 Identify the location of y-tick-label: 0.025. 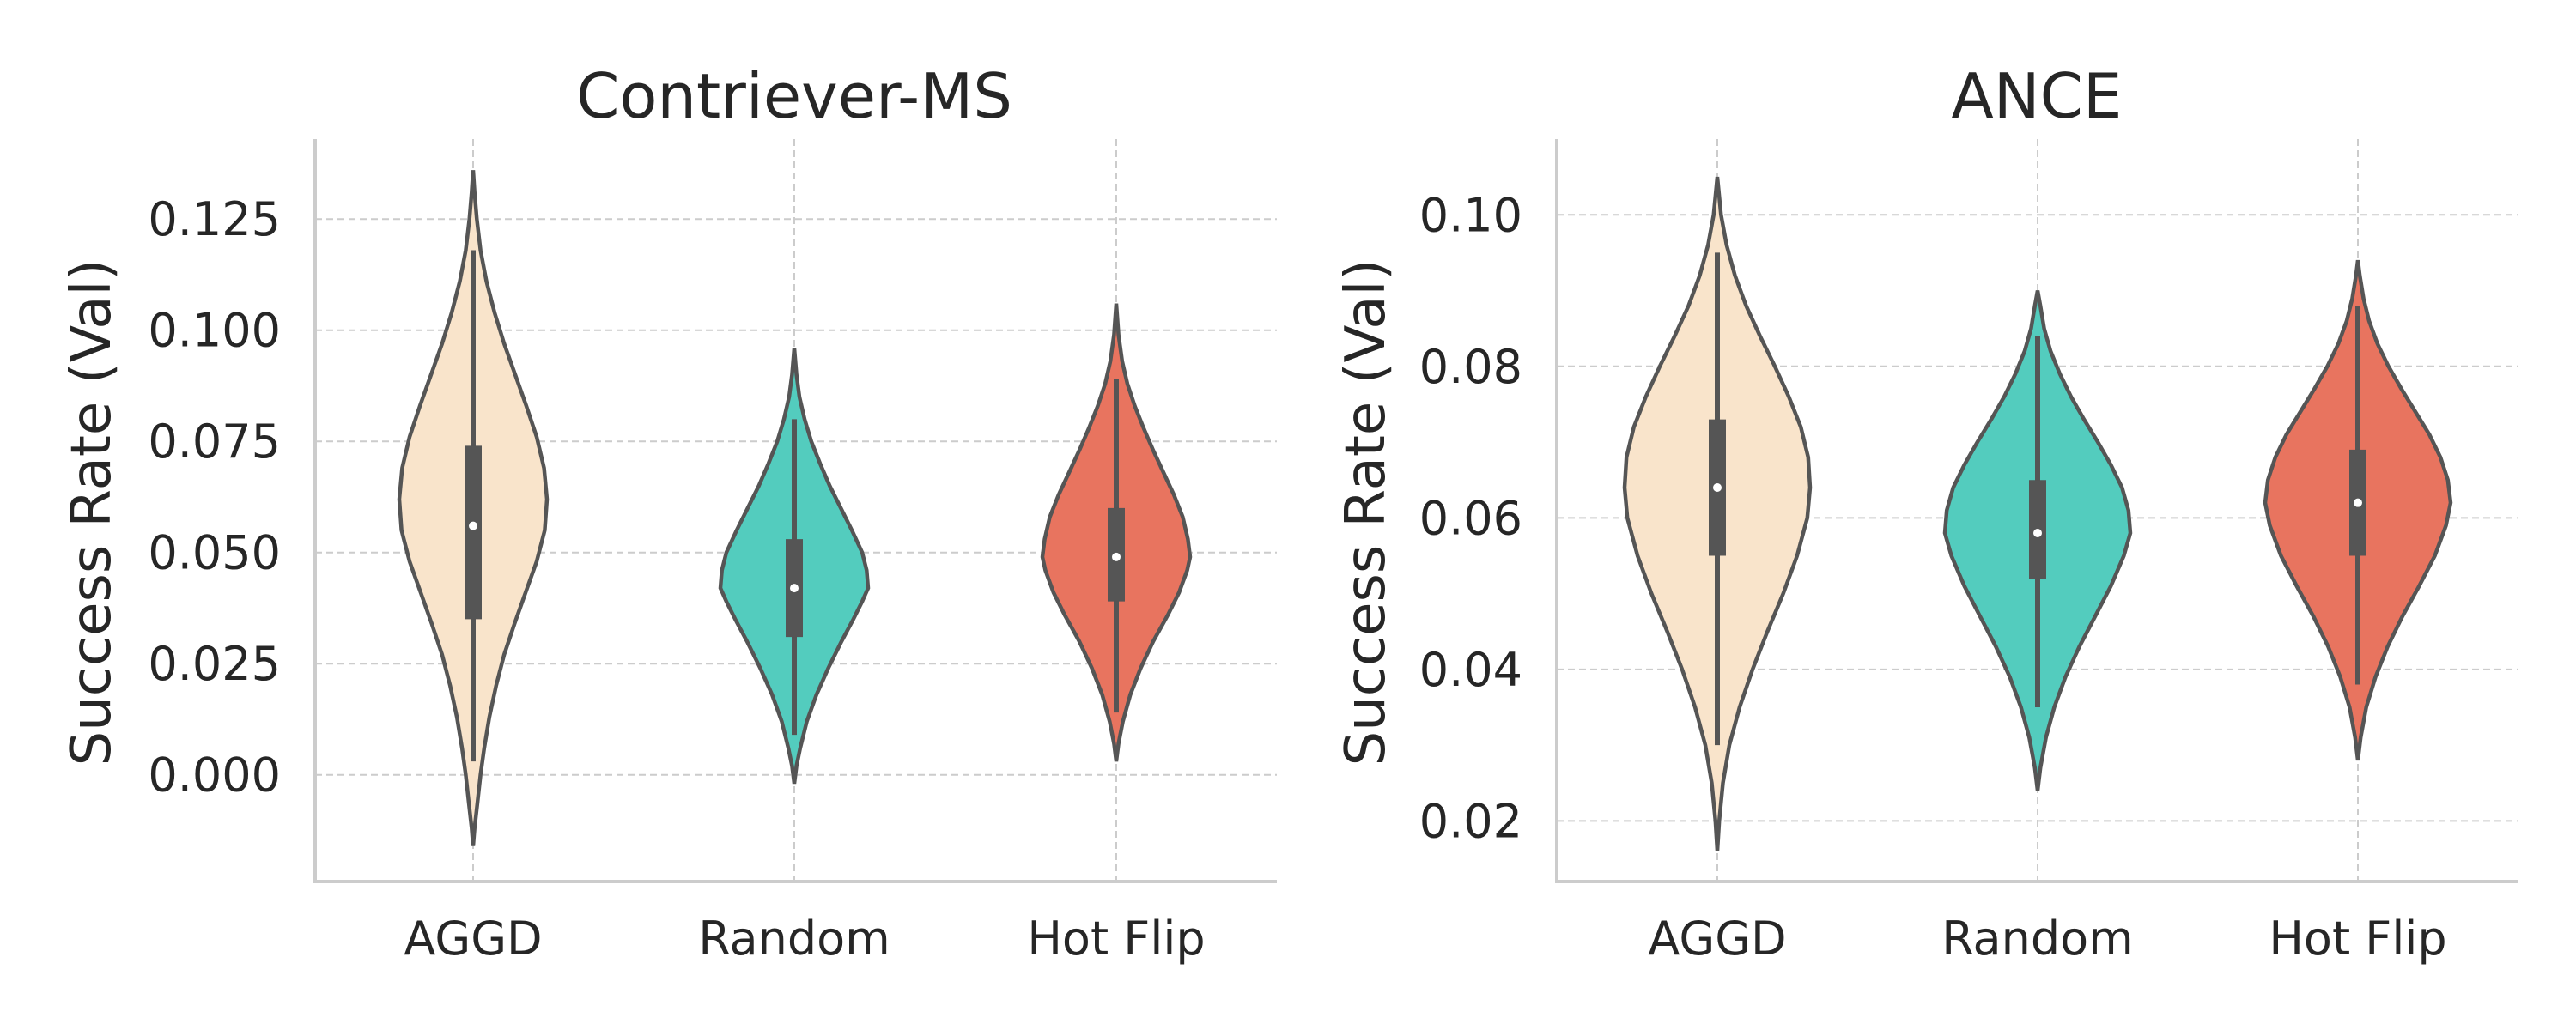
(214, 664).